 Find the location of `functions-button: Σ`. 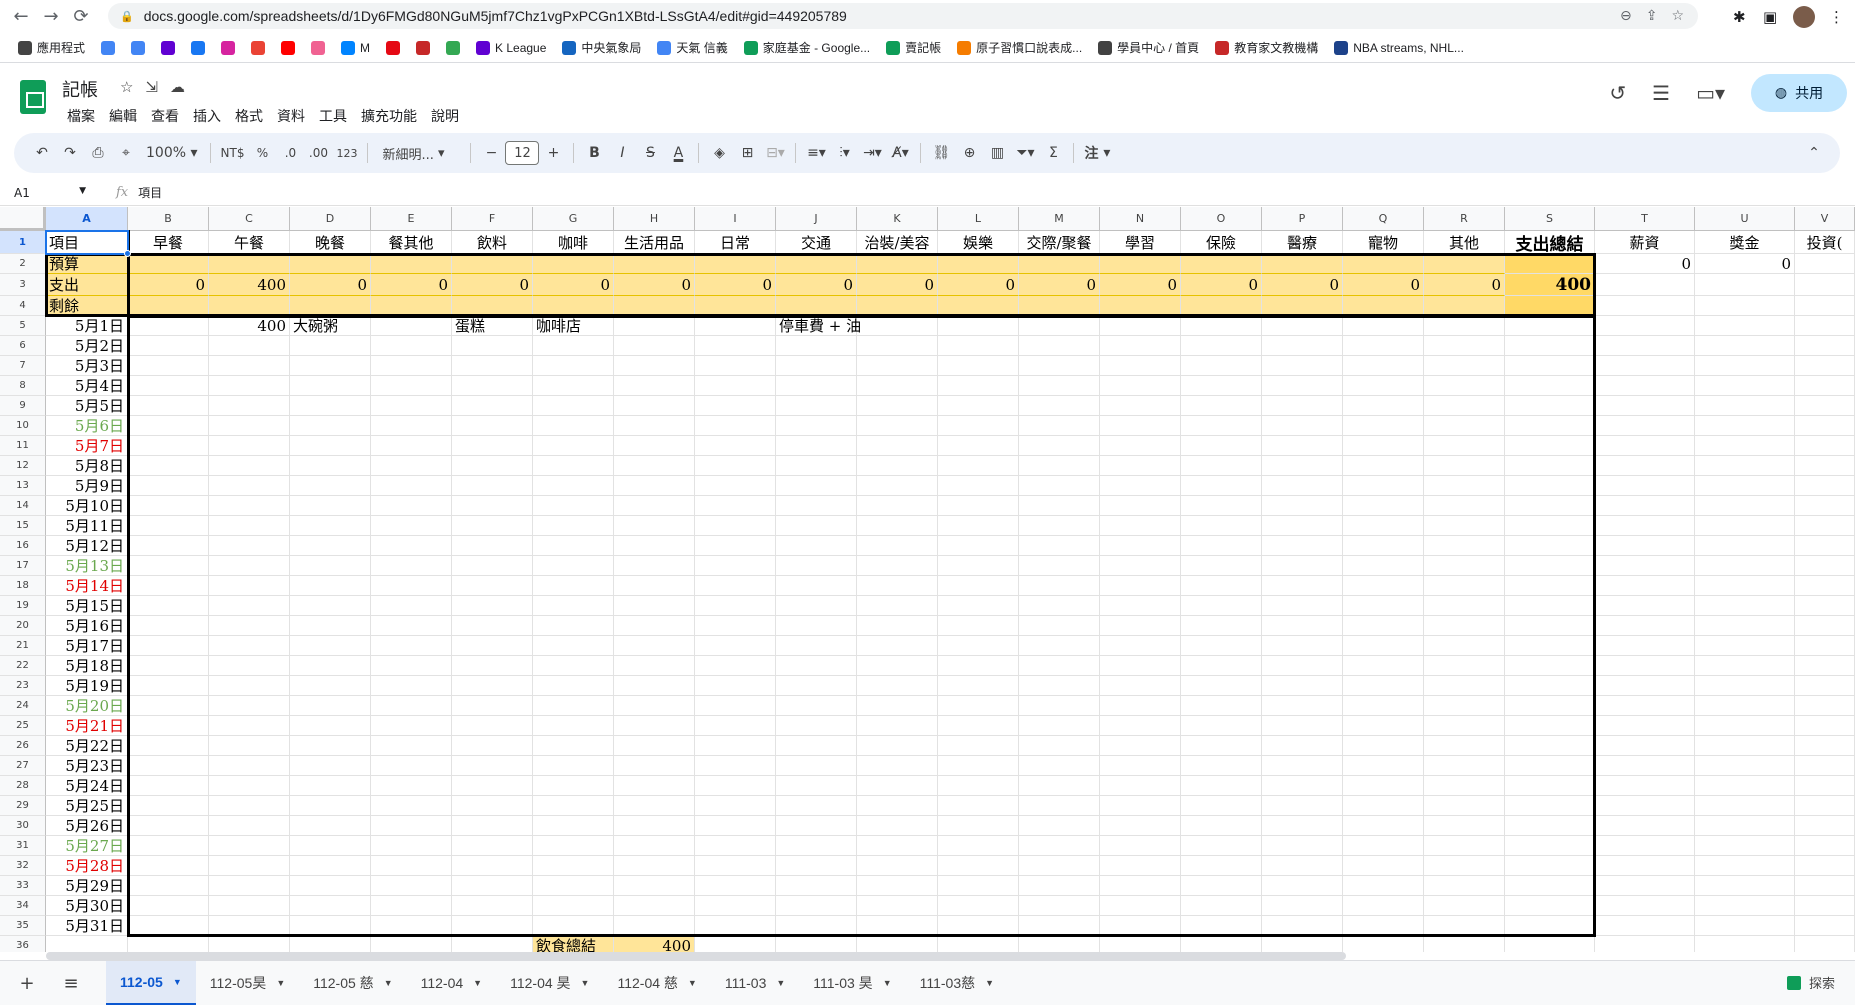

functions-button: Σ is located at coordinates (1053, 153).